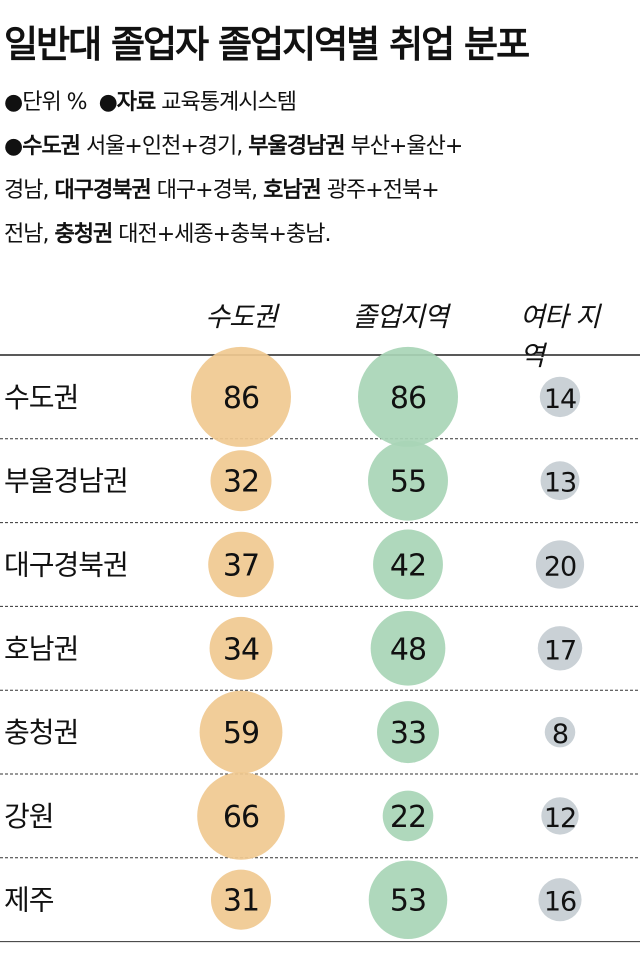  I want to click on value-label: 13, so click(560, 483).